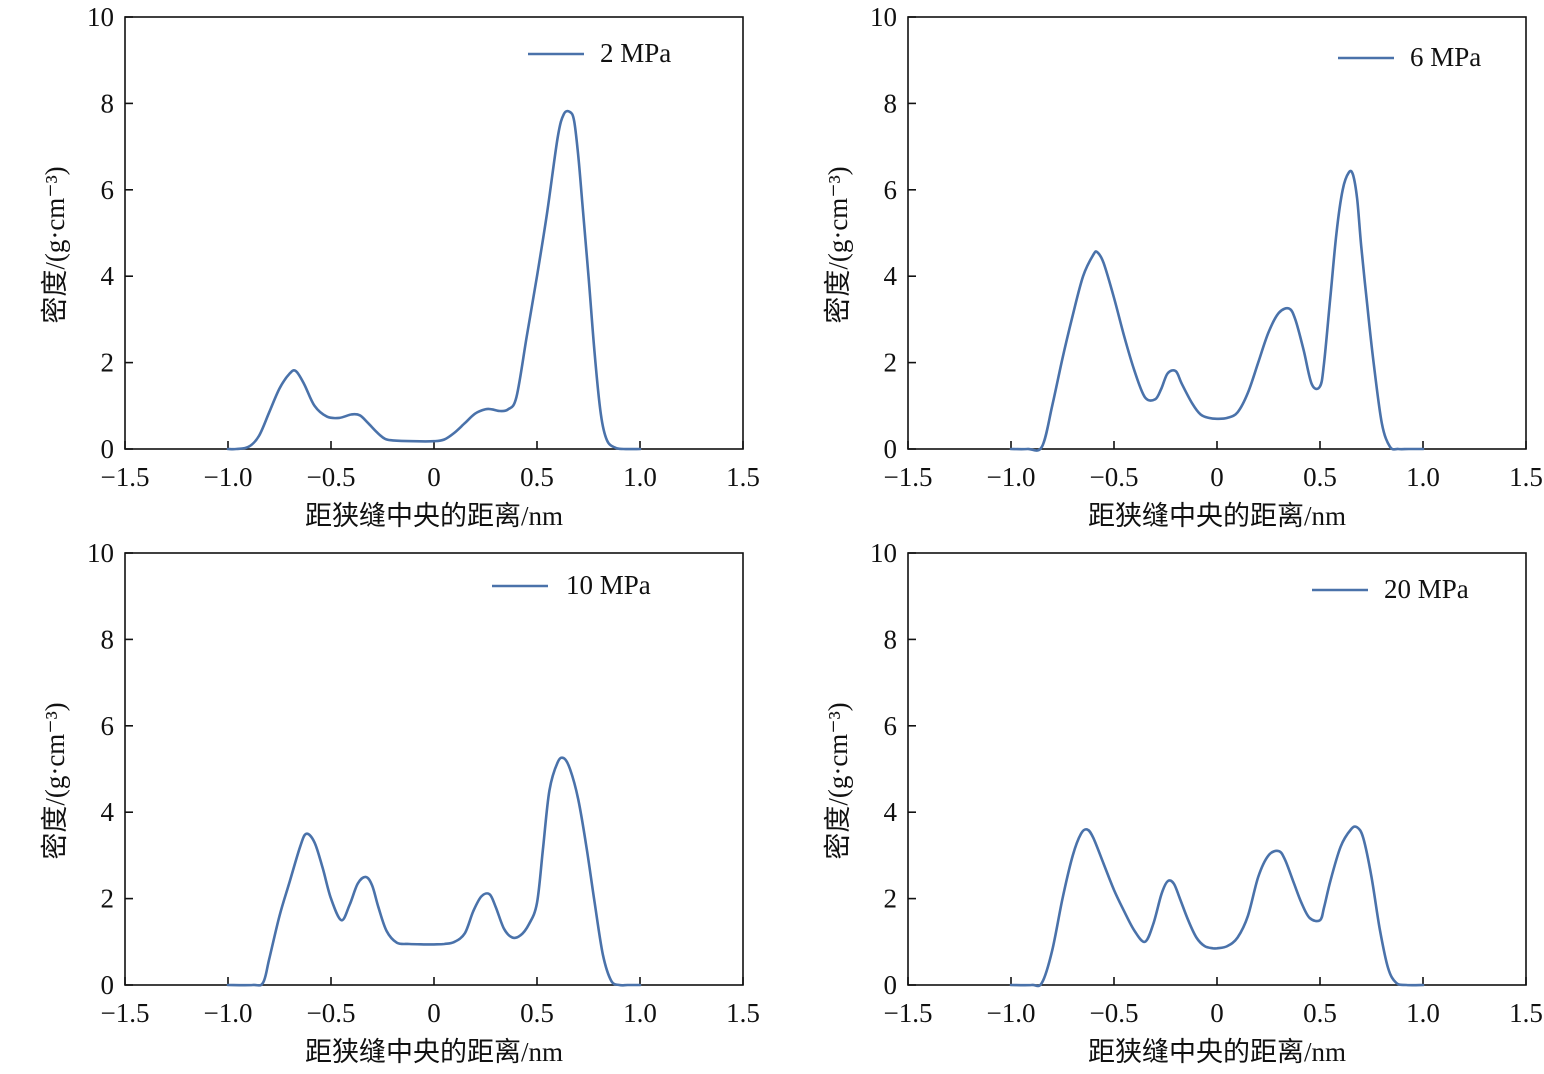 The image size is (1544, 1074). I want to click on legend-label: 6 MPa, so click(1445, 57).